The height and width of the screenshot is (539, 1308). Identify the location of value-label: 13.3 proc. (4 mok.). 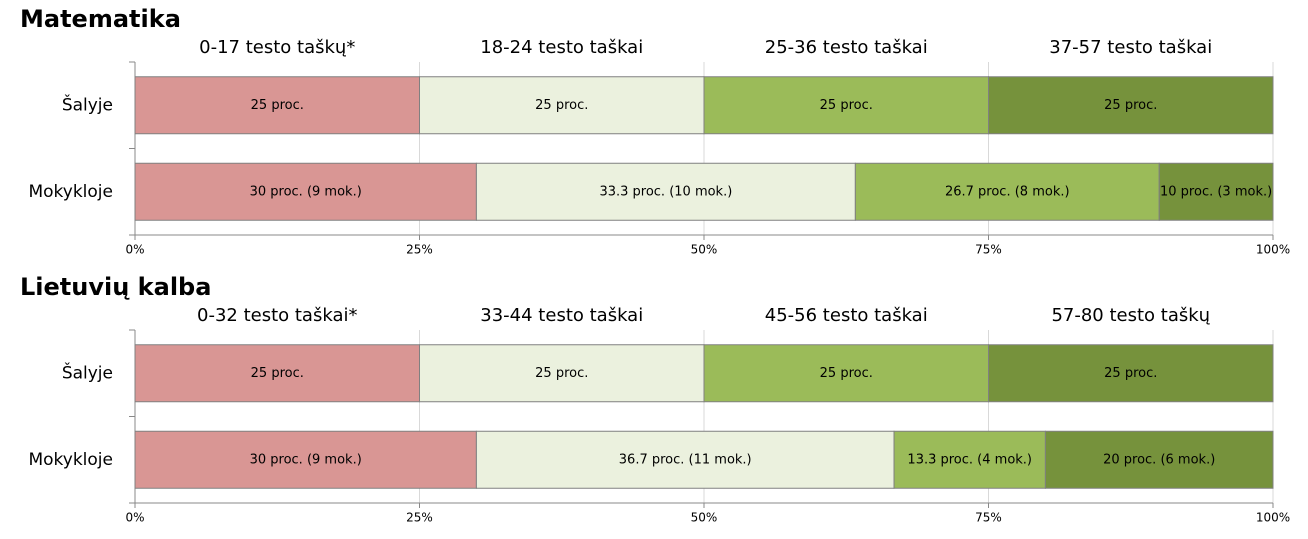
(969, 459).